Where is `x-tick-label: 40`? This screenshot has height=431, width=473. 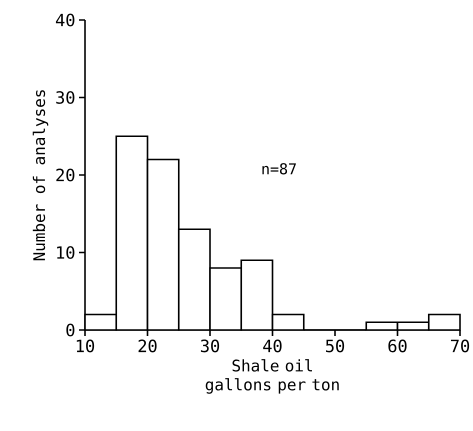
x-tick-label: 40 is located at coordinates (272, 346).